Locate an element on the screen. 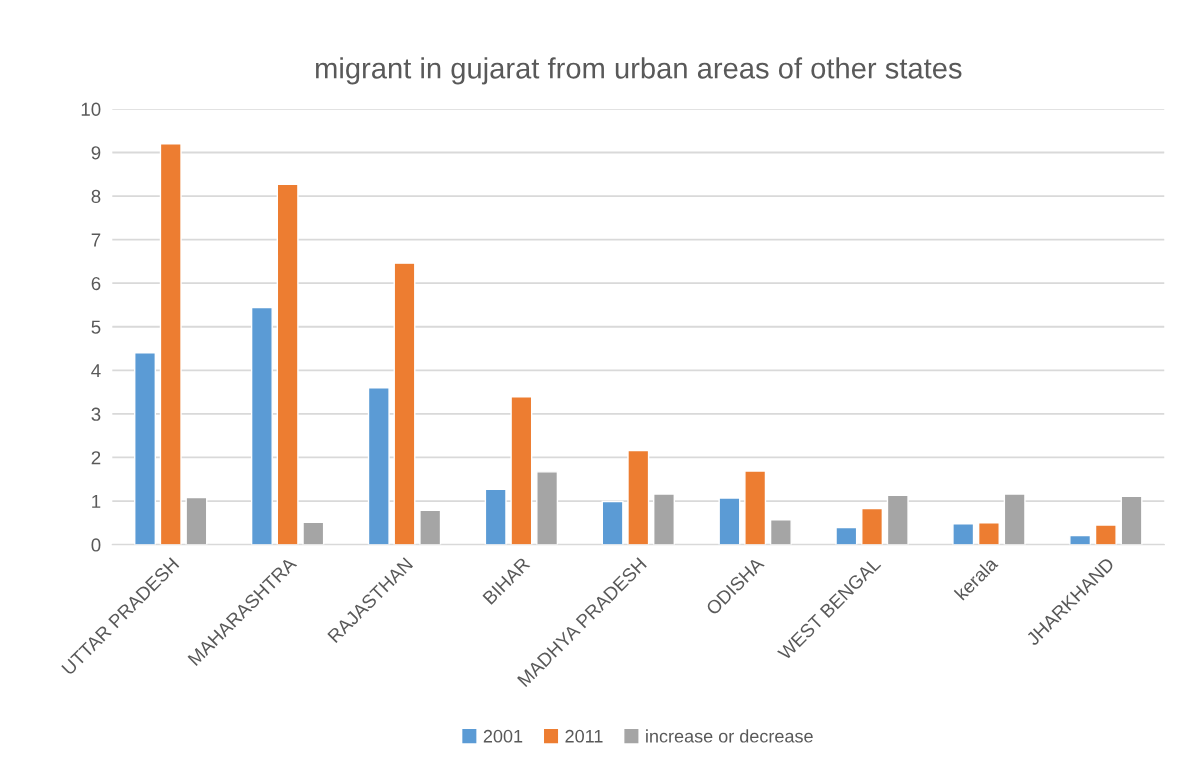 The height and width of the screenshot is (778, 1182). y-tick-label: 4 is located at coordinates (96, 371).